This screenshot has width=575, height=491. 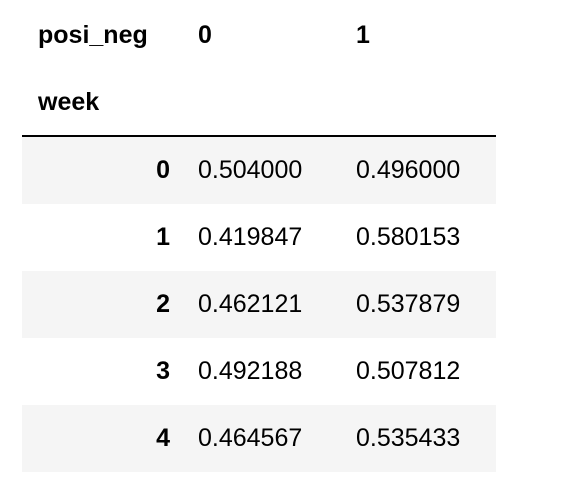 I want to click on table-cell: 0.504000, so click(x=250, y=170).